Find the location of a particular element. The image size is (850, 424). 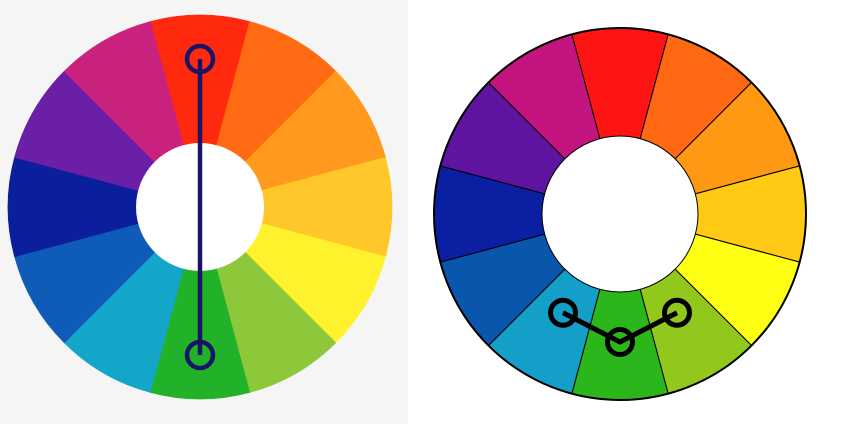

scheme-connector-line is located at coordinates (620, 327).